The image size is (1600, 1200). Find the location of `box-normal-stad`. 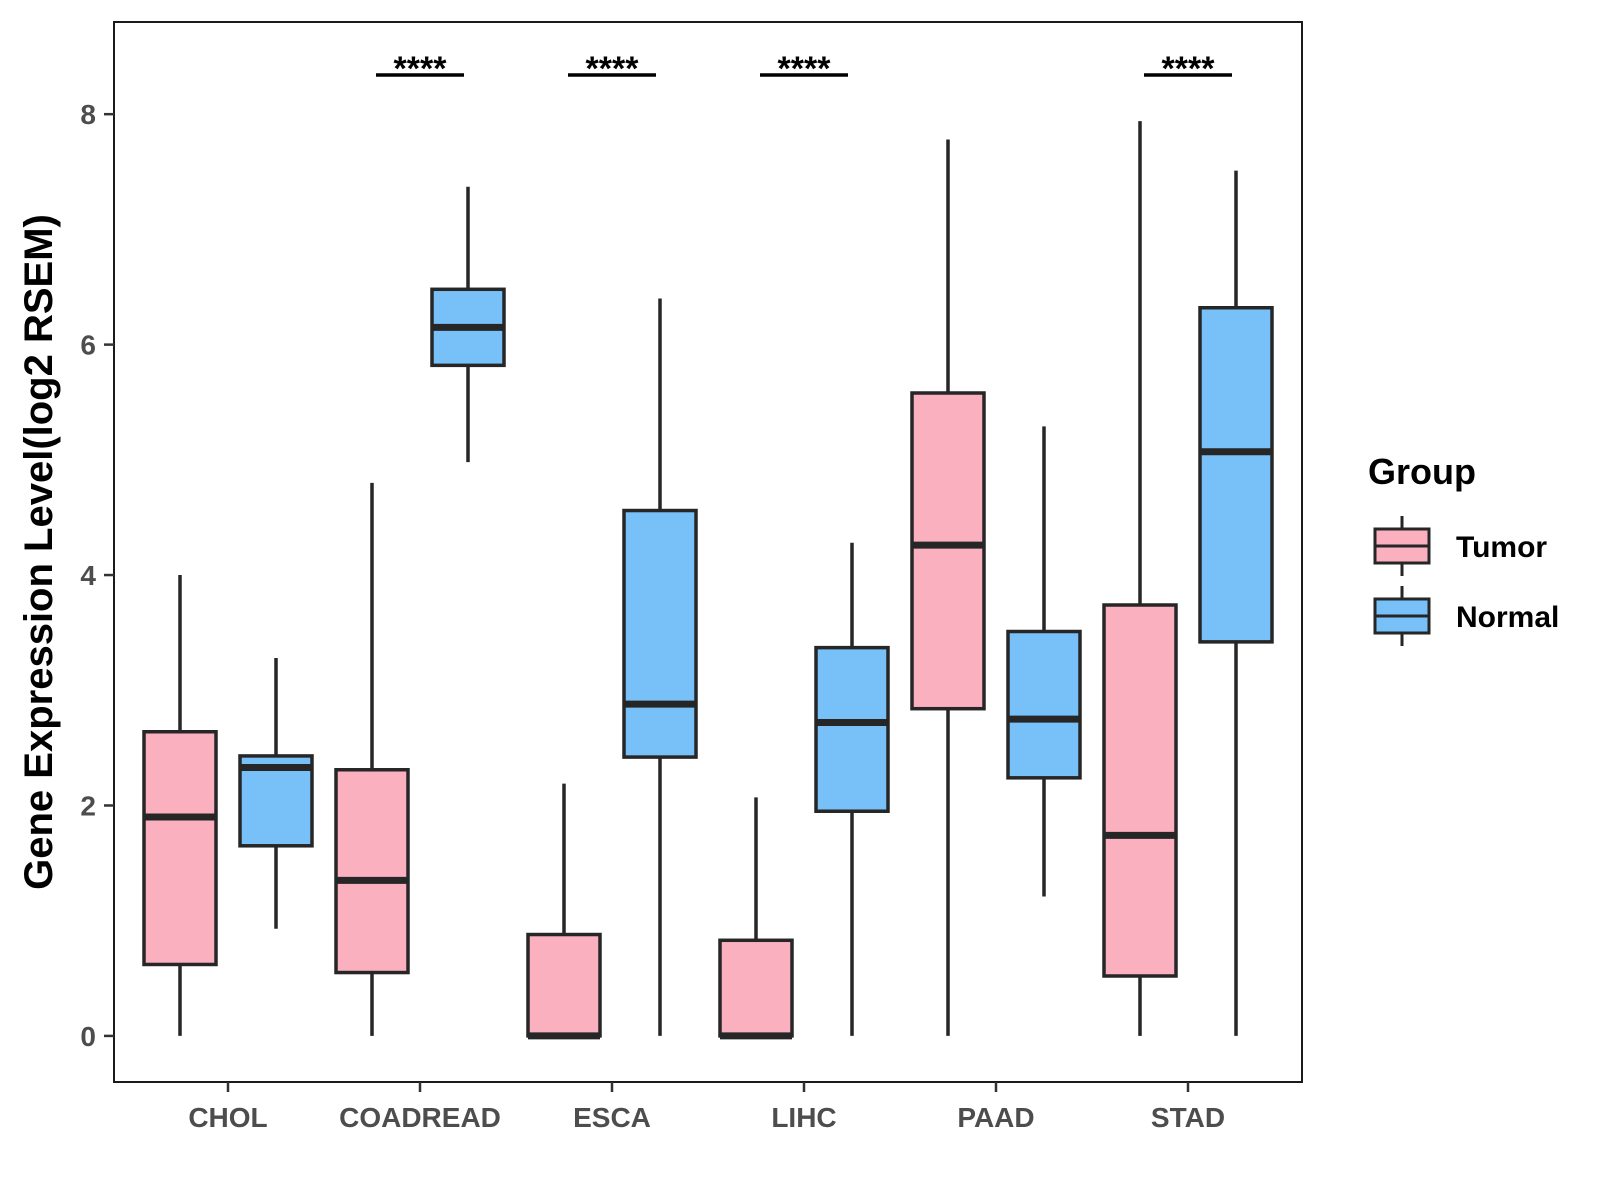

box-normal-stad is located at coordinates (1236, 603).